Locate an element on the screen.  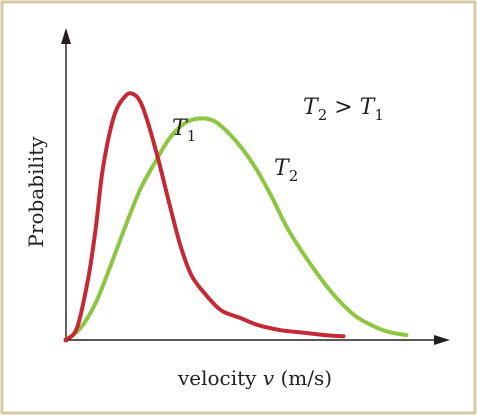
x-axis-label: velocity v (m/s) is located at coordinates (254, 378).